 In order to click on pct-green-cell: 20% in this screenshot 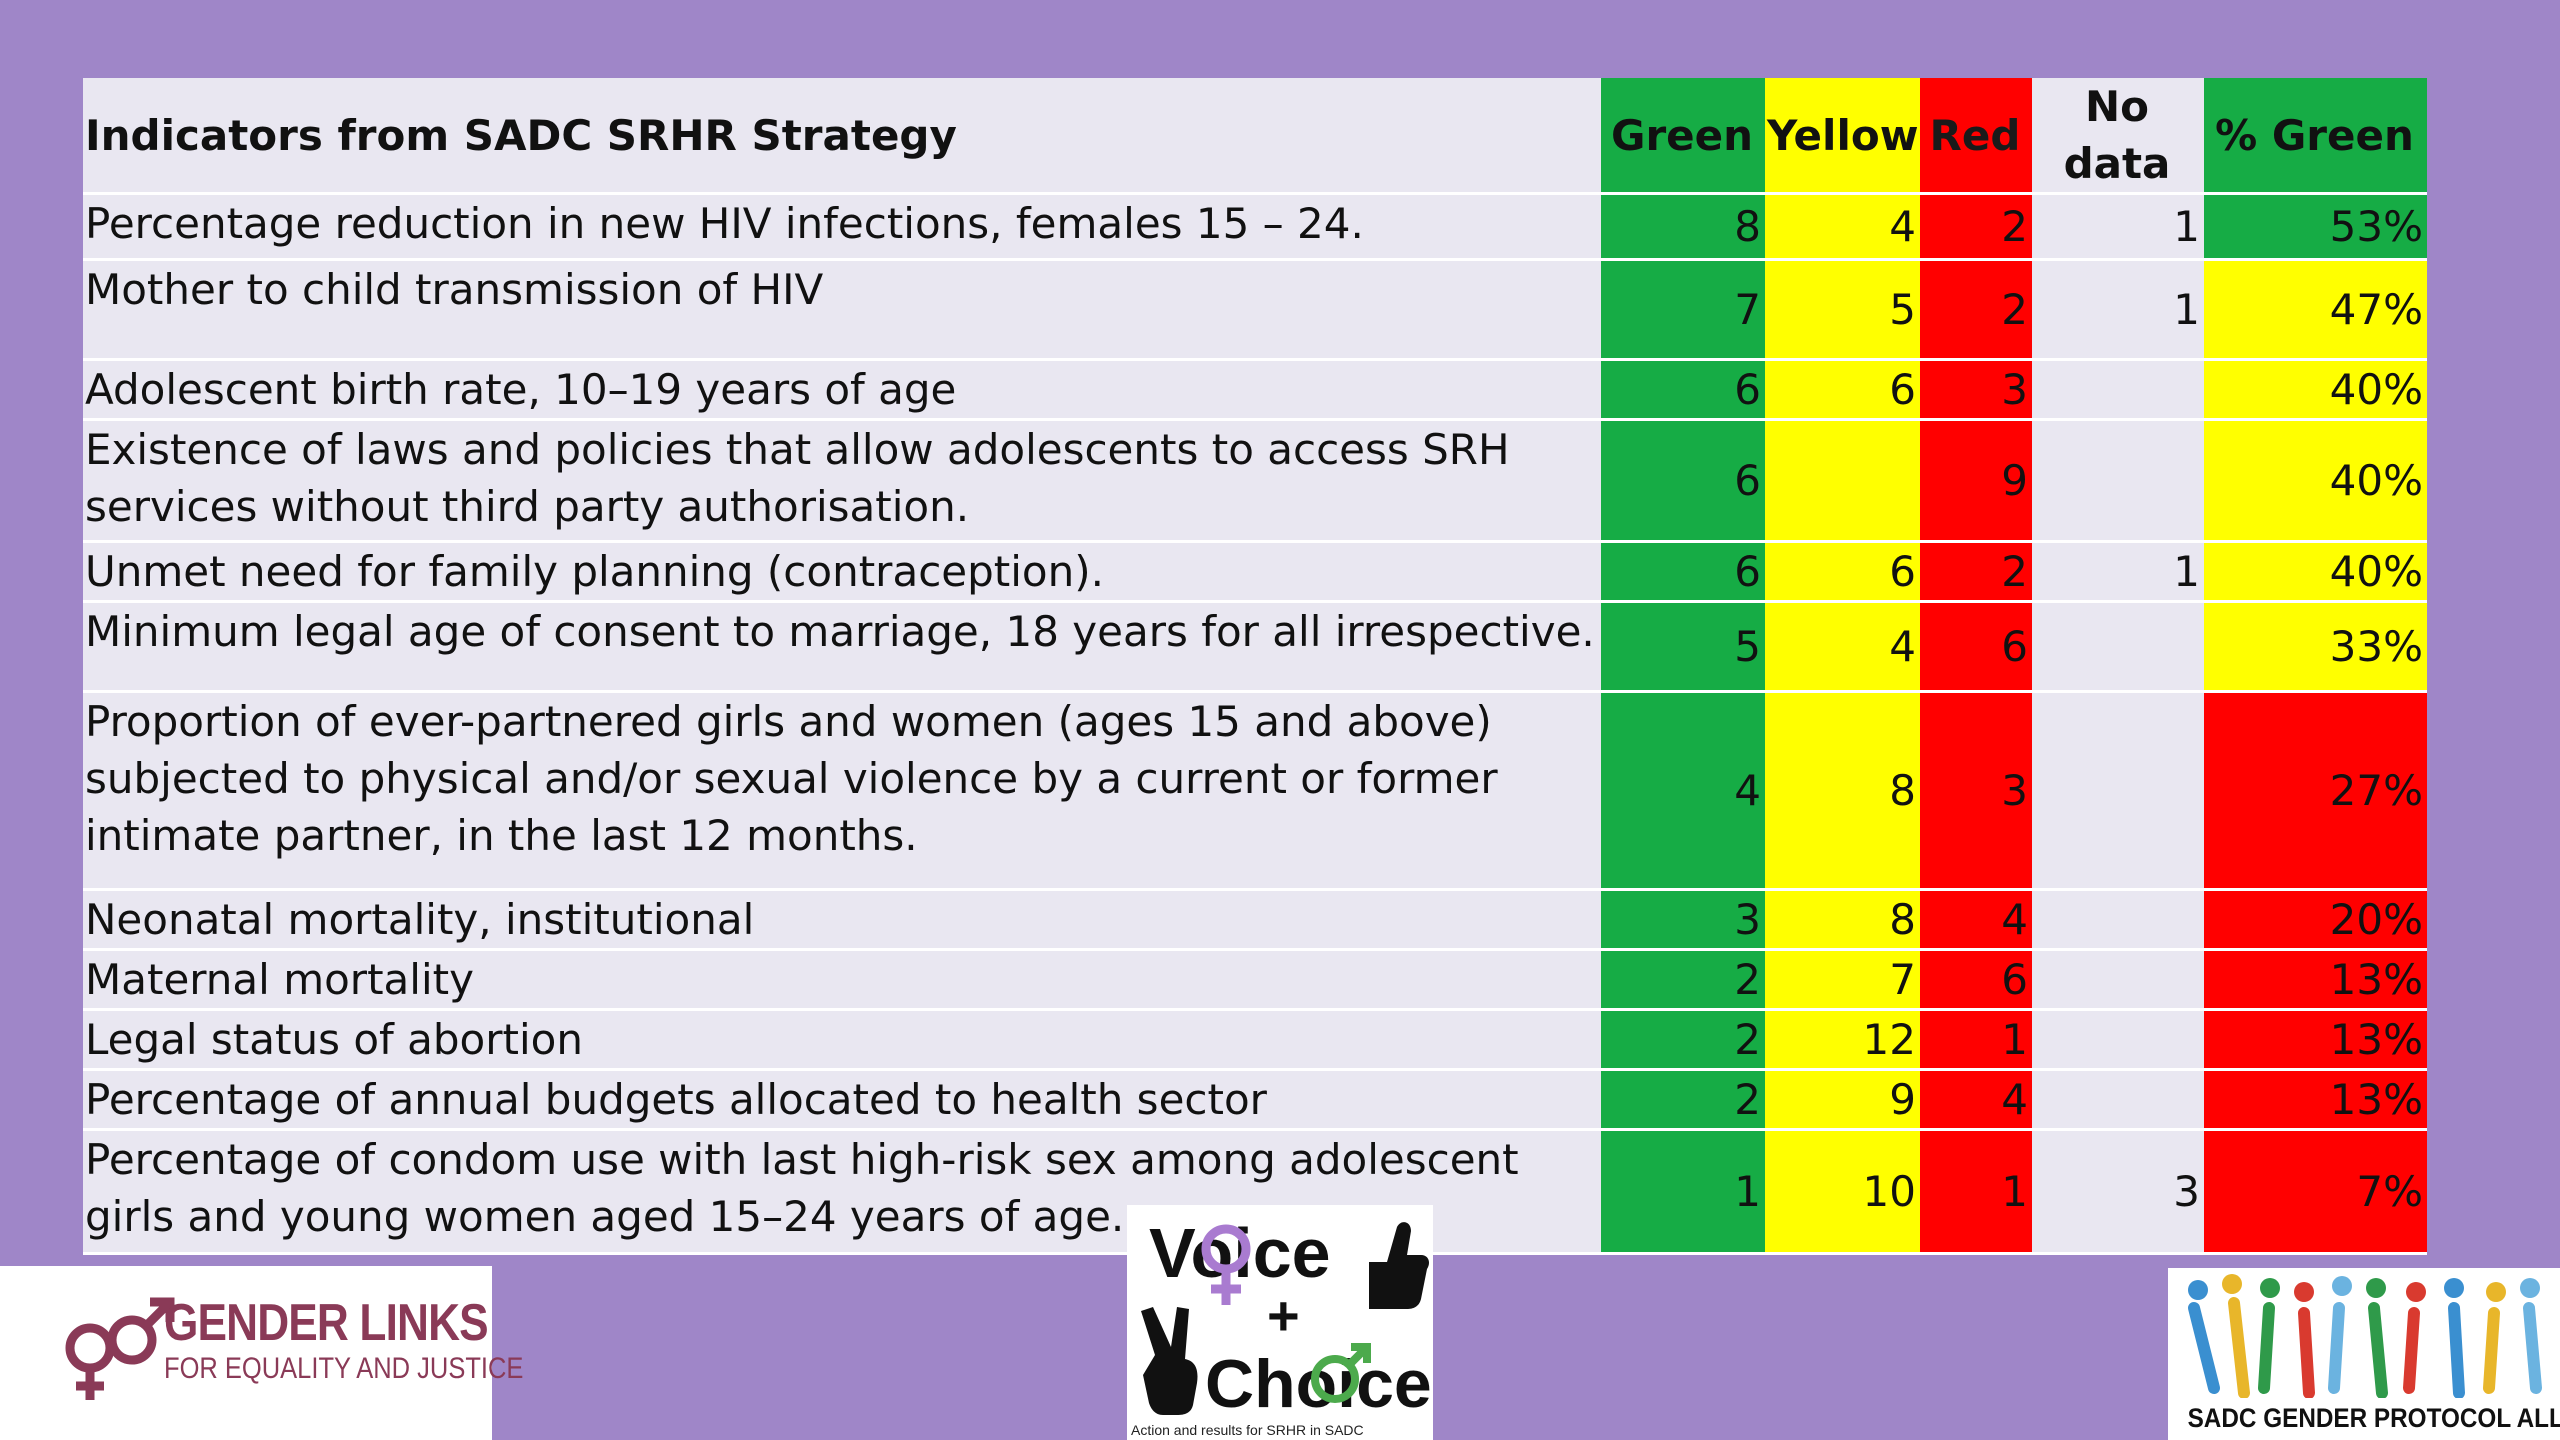, I will do `click(2315, 920)`.